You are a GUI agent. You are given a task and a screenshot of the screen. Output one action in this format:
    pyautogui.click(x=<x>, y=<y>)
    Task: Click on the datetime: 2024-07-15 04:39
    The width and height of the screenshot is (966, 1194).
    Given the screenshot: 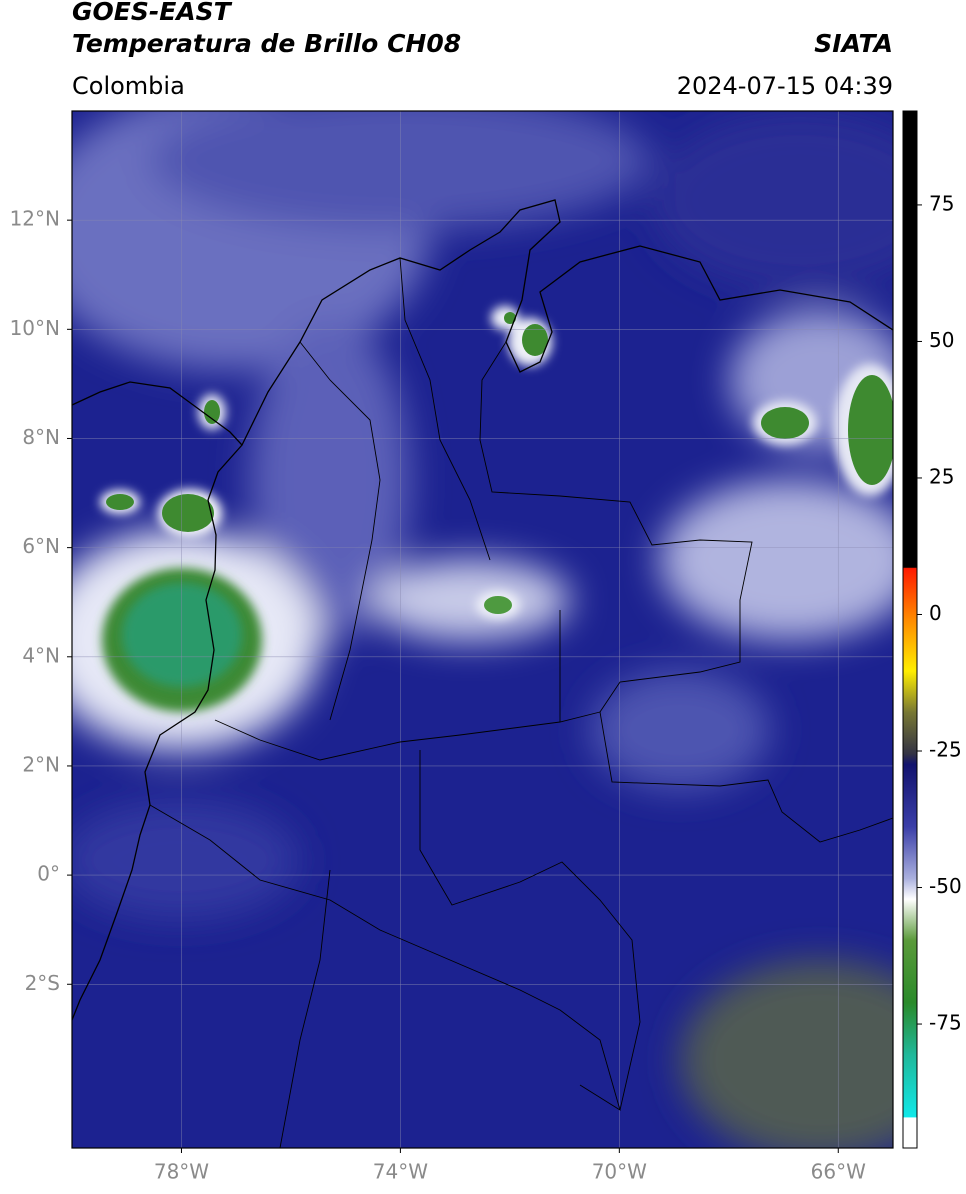 What is the action you would take?
    pyautogui.click(x=785, y=86)
    